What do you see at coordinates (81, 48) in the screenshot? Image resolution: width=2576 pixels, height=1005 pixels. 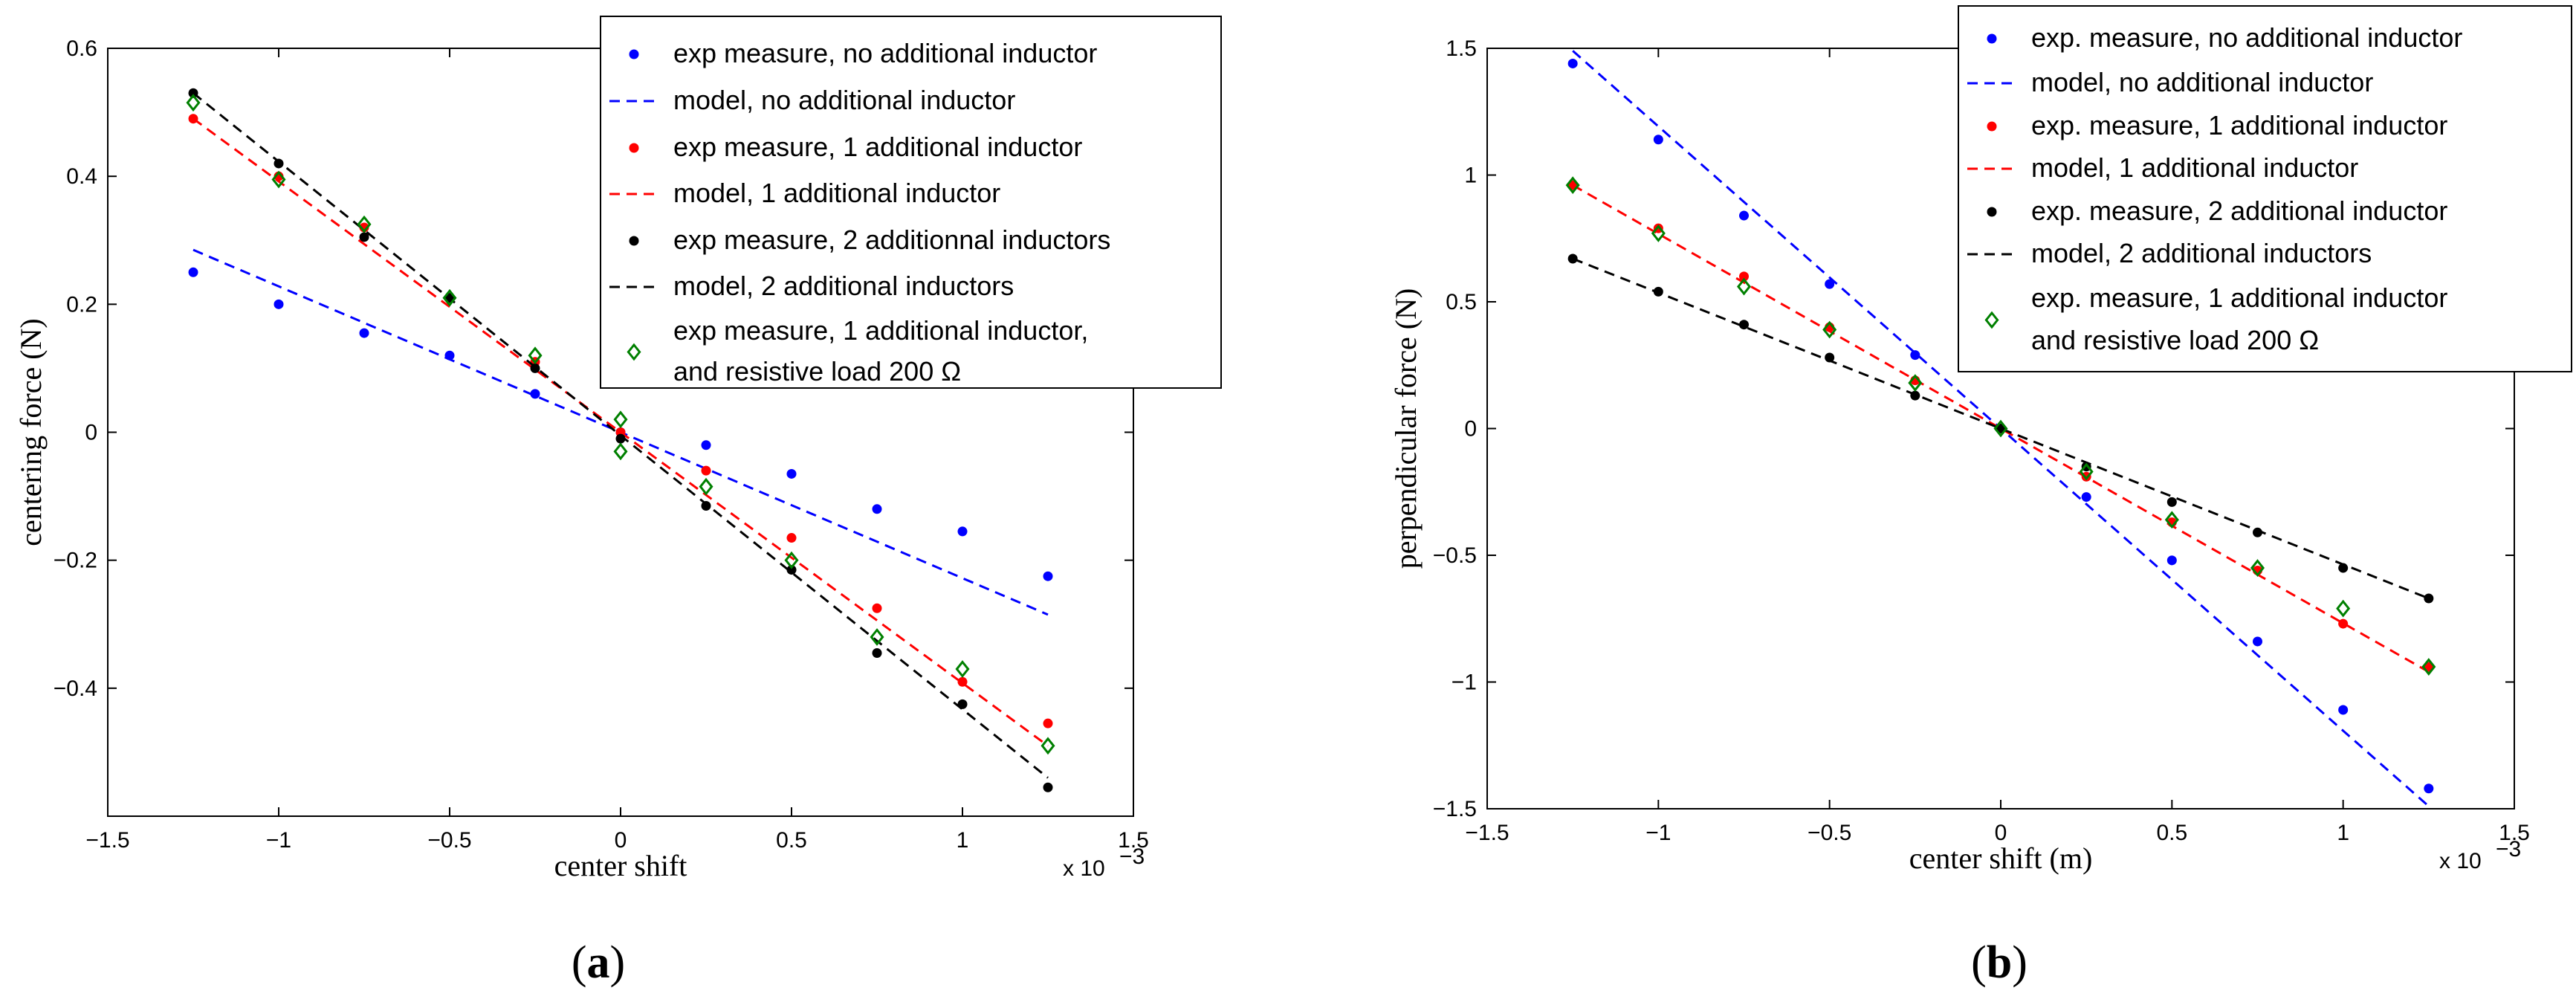 I see `y-tick-label: 0.6` at bounding box center [81, 48].